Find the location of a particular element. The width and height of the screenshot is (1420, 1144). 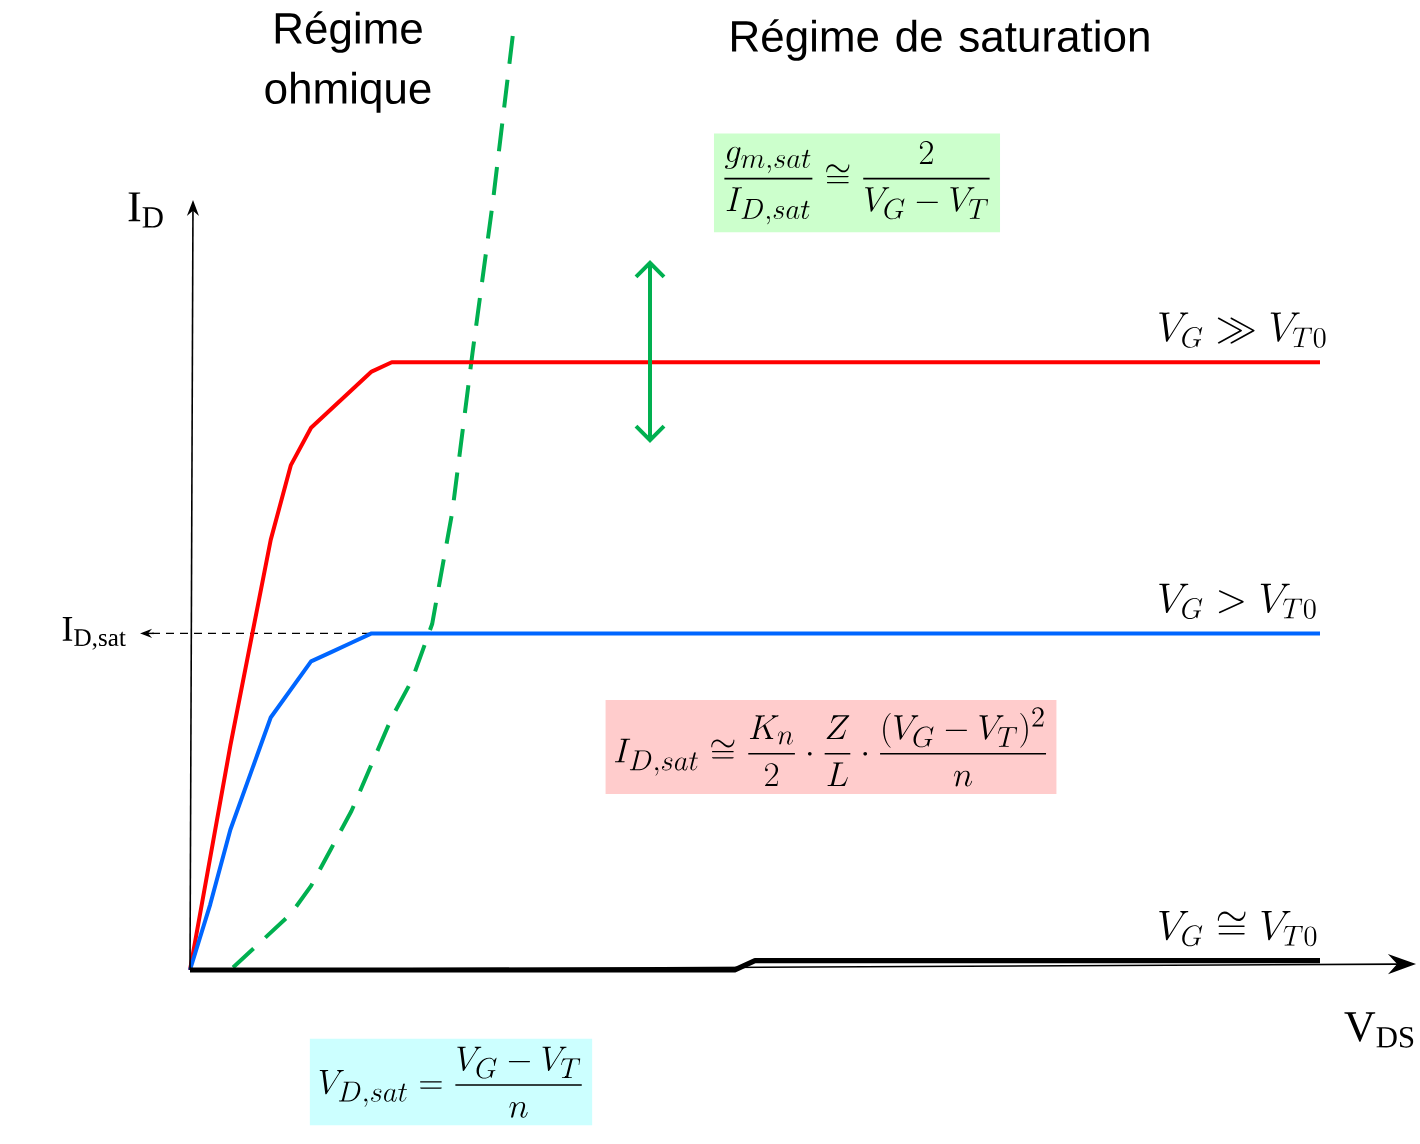

annotation: $\frac{g_{m,sat}}{I_{D,sat}} \cong \frac{2}{V_G - V_T}$ is located at coordinates (857, 183).